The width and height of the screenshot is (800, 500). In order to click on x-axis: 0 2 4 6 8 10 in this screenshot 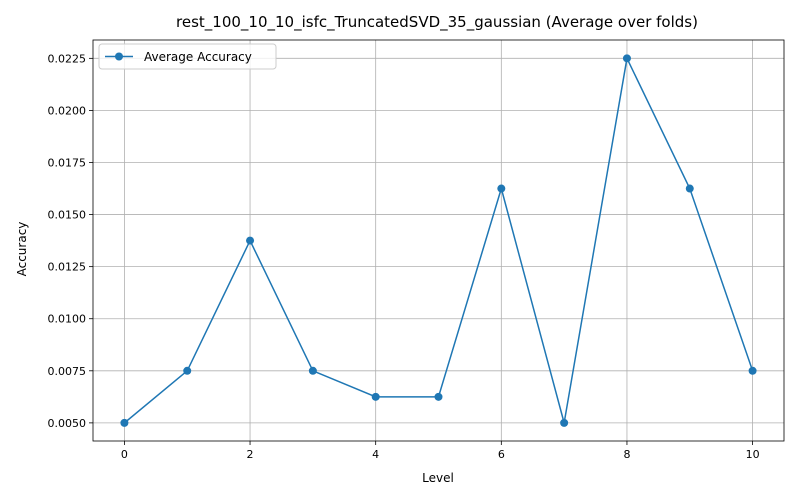, I will do `click(440, 451)`.